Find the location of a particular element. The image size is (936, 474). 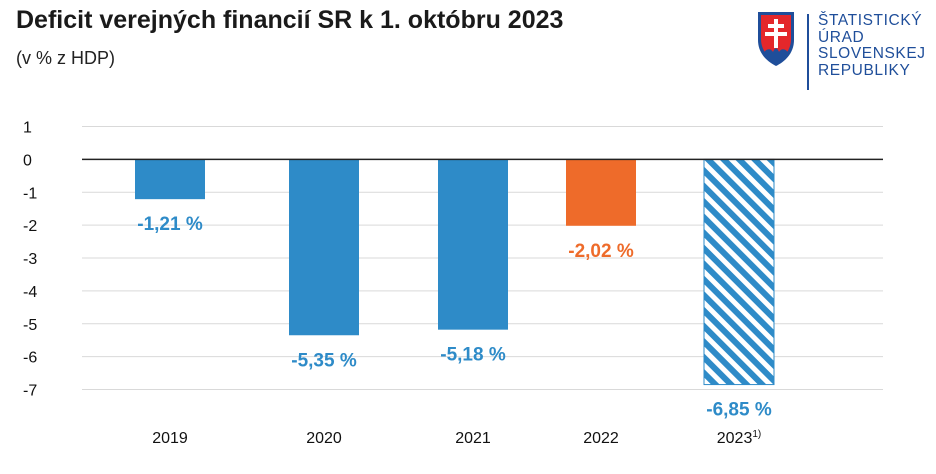

bar-2020 is located at coordinates (324, 247).